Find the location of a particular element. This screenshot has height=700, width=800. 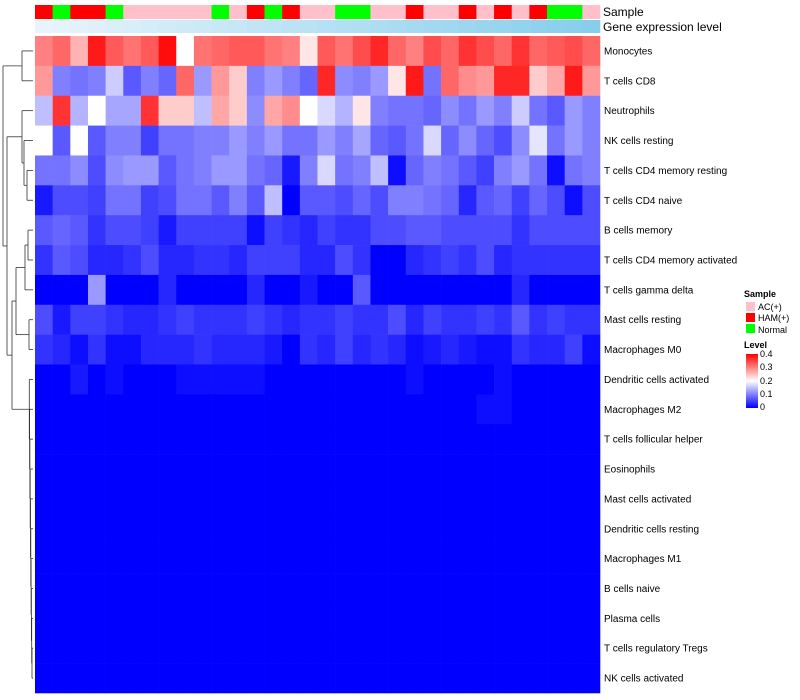

level-color-bar is located at coordinates (752, 381).